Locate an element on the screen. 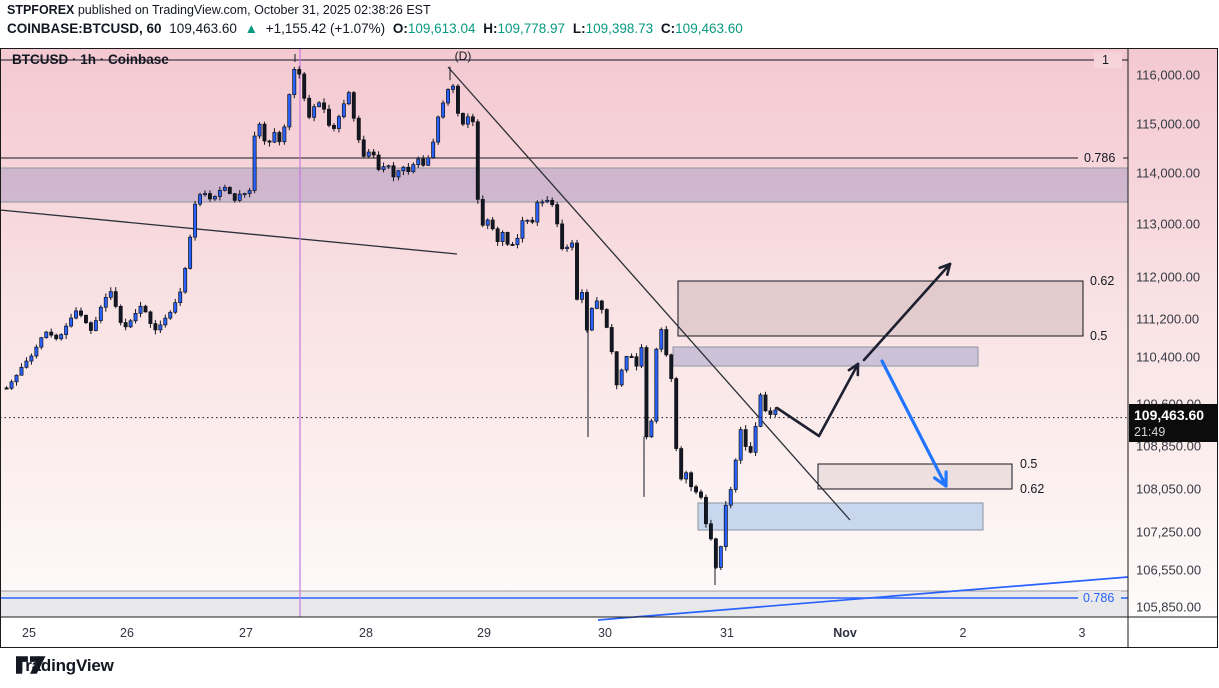 Image resolution: width=1219 pixels, height=688 pixels. author-name: STPFOREX is located at coordinates (41, 10).